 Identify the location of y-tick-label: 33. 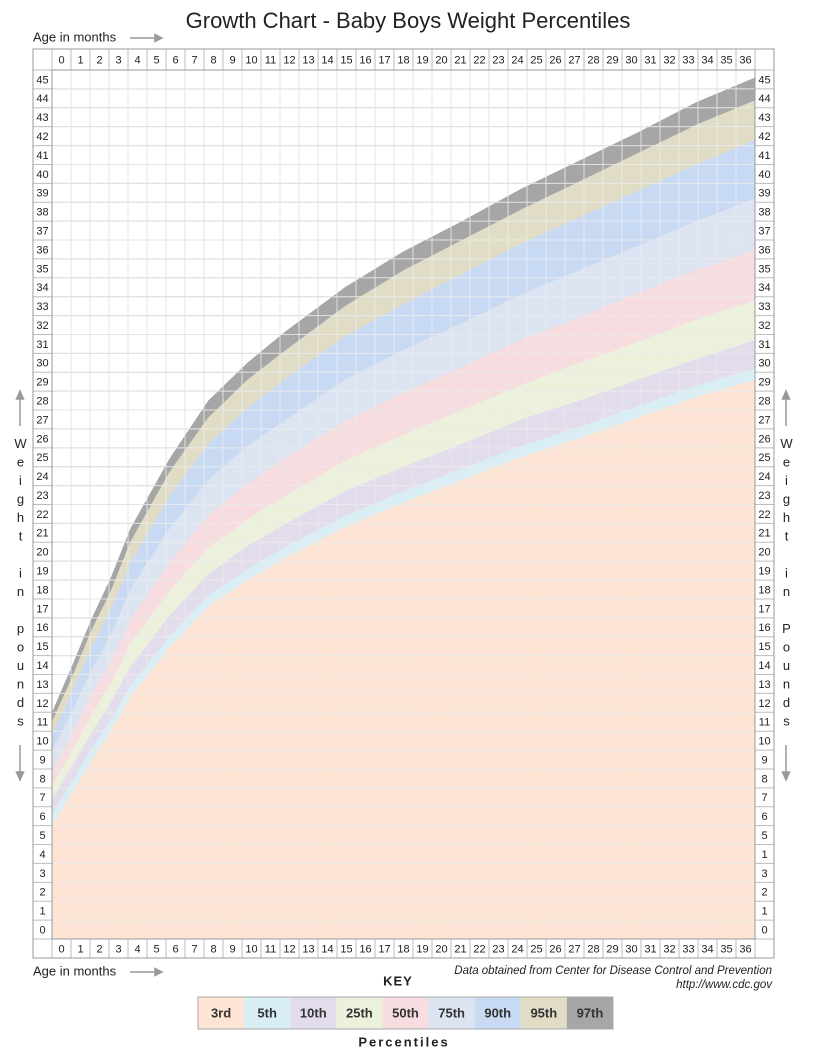
(42, 307).